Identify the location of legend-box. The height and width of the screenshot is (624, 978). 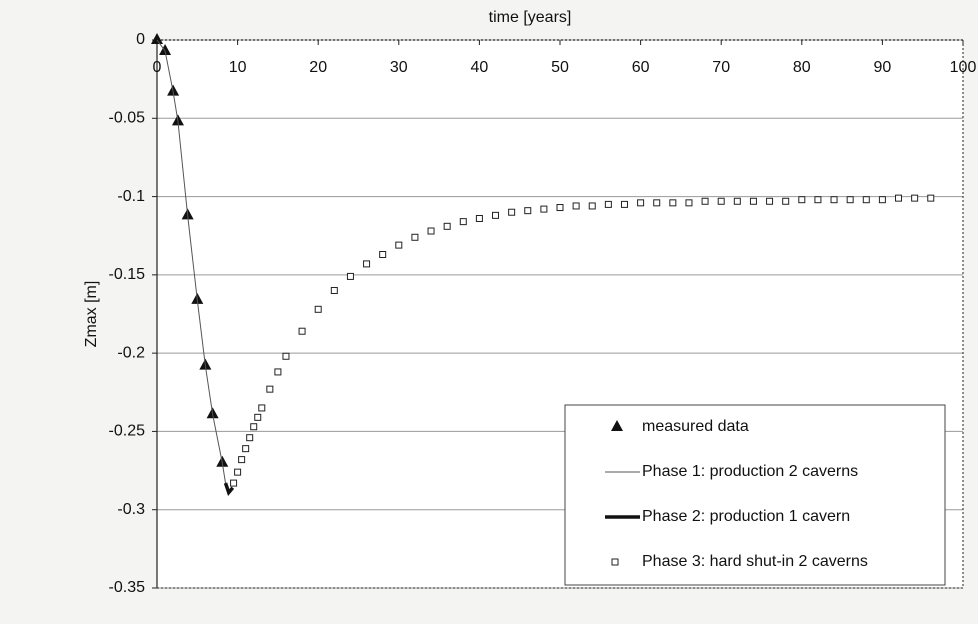
(755, 495).